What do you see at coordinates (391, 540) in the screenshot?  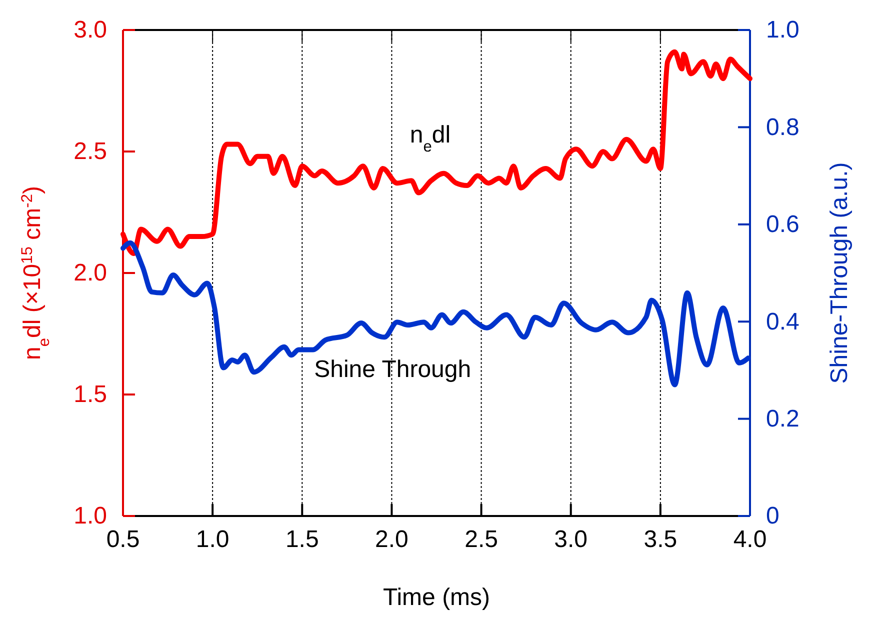 I see `x-tick-label: 2.0` at bounding box center [391, 540].